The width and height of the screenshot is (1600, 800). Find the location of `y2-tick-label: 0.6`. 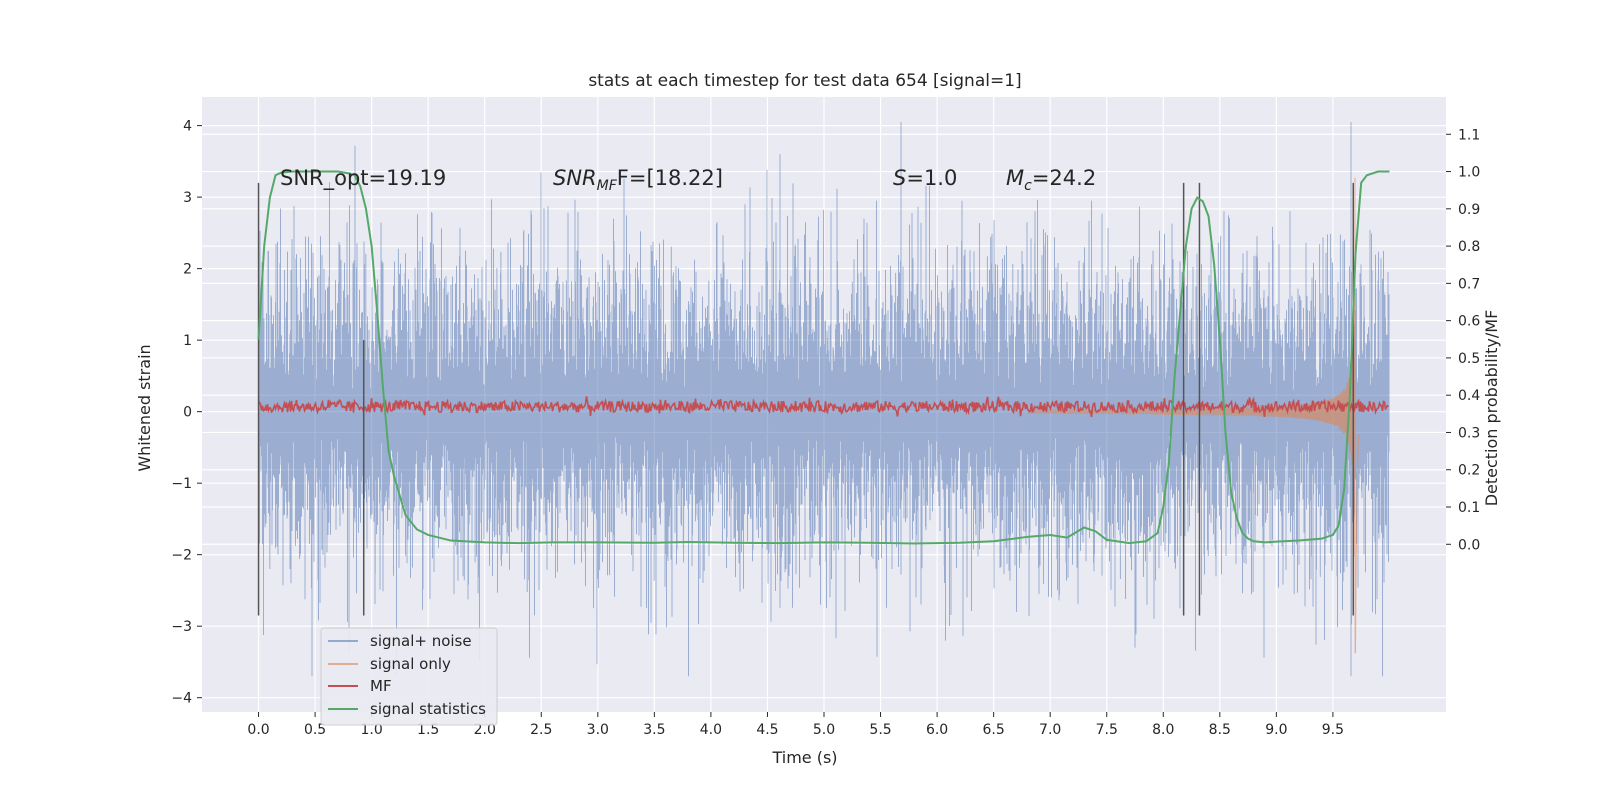

y2-tick-label: 0.6 is located at coordinates (1469, 322).